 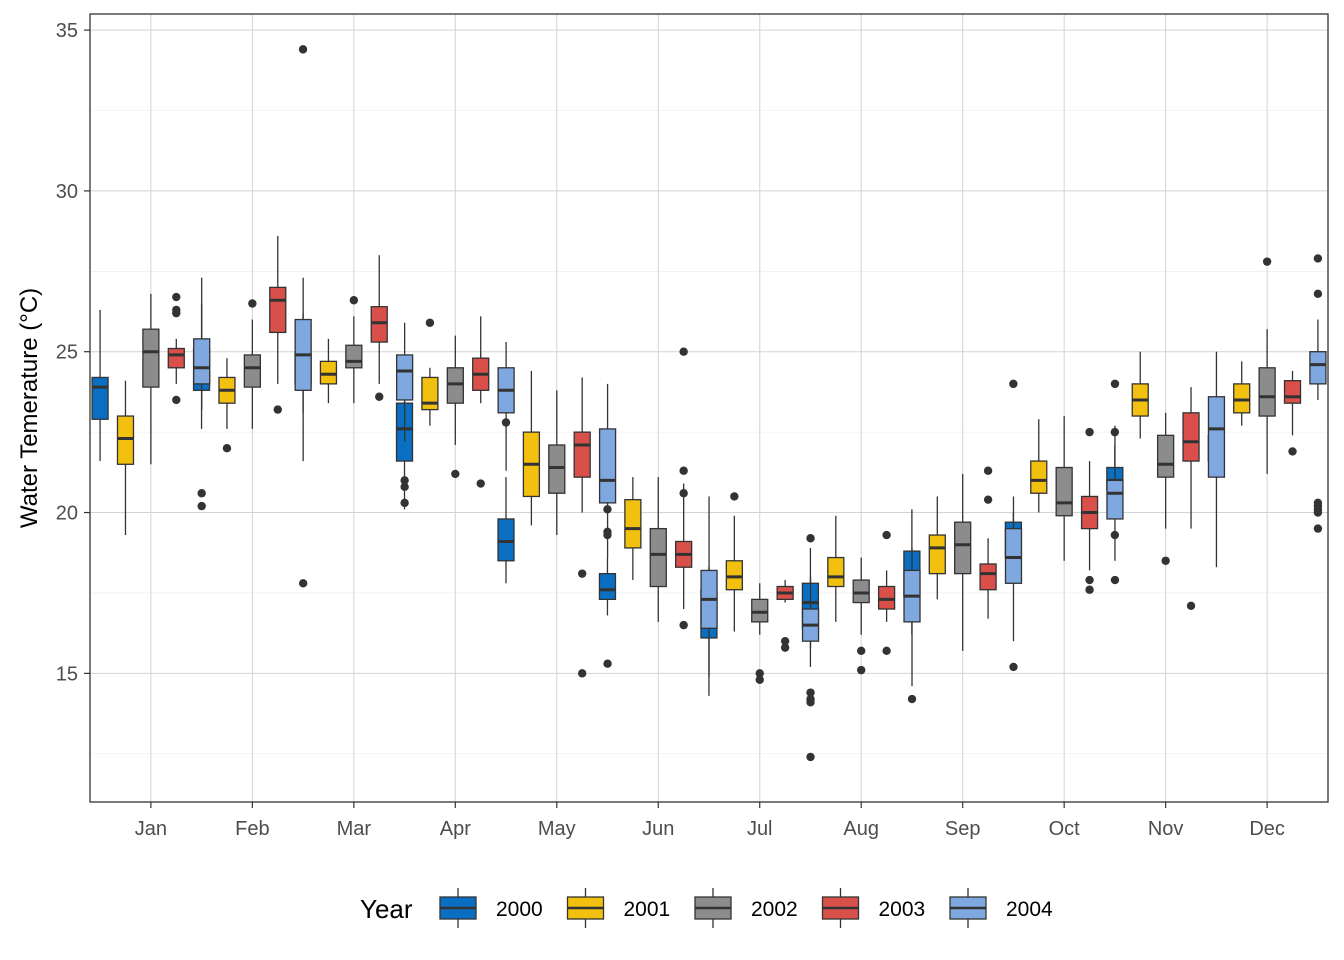 I want to click on box-2001-Oct, so click(x=1039, y=466).